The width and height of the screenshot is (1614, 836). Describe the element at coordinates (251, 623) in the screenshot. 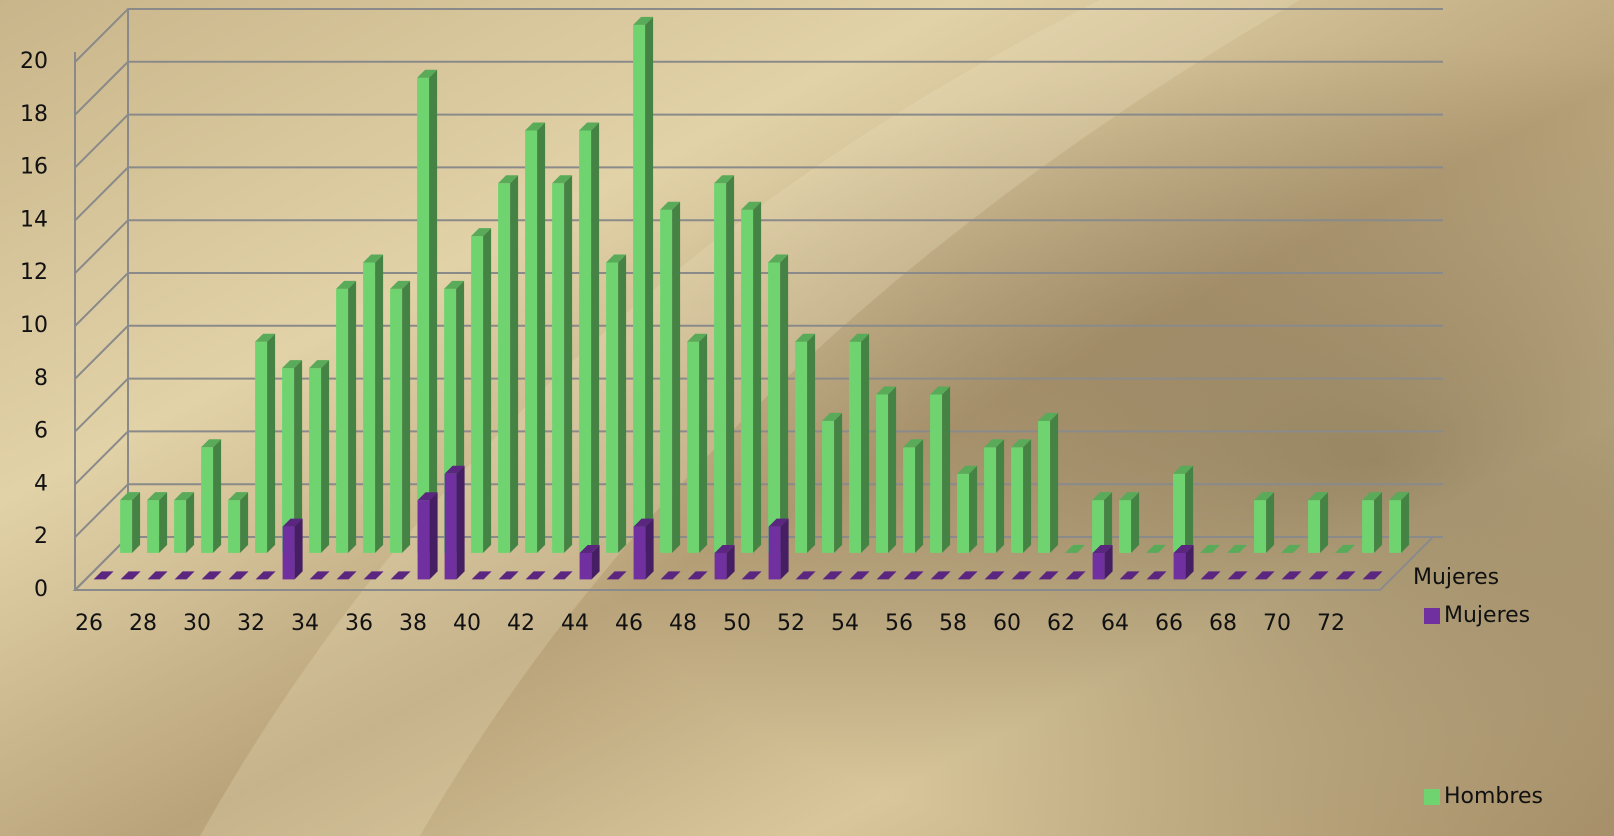

I see `x-tick-label: 32` at that location.